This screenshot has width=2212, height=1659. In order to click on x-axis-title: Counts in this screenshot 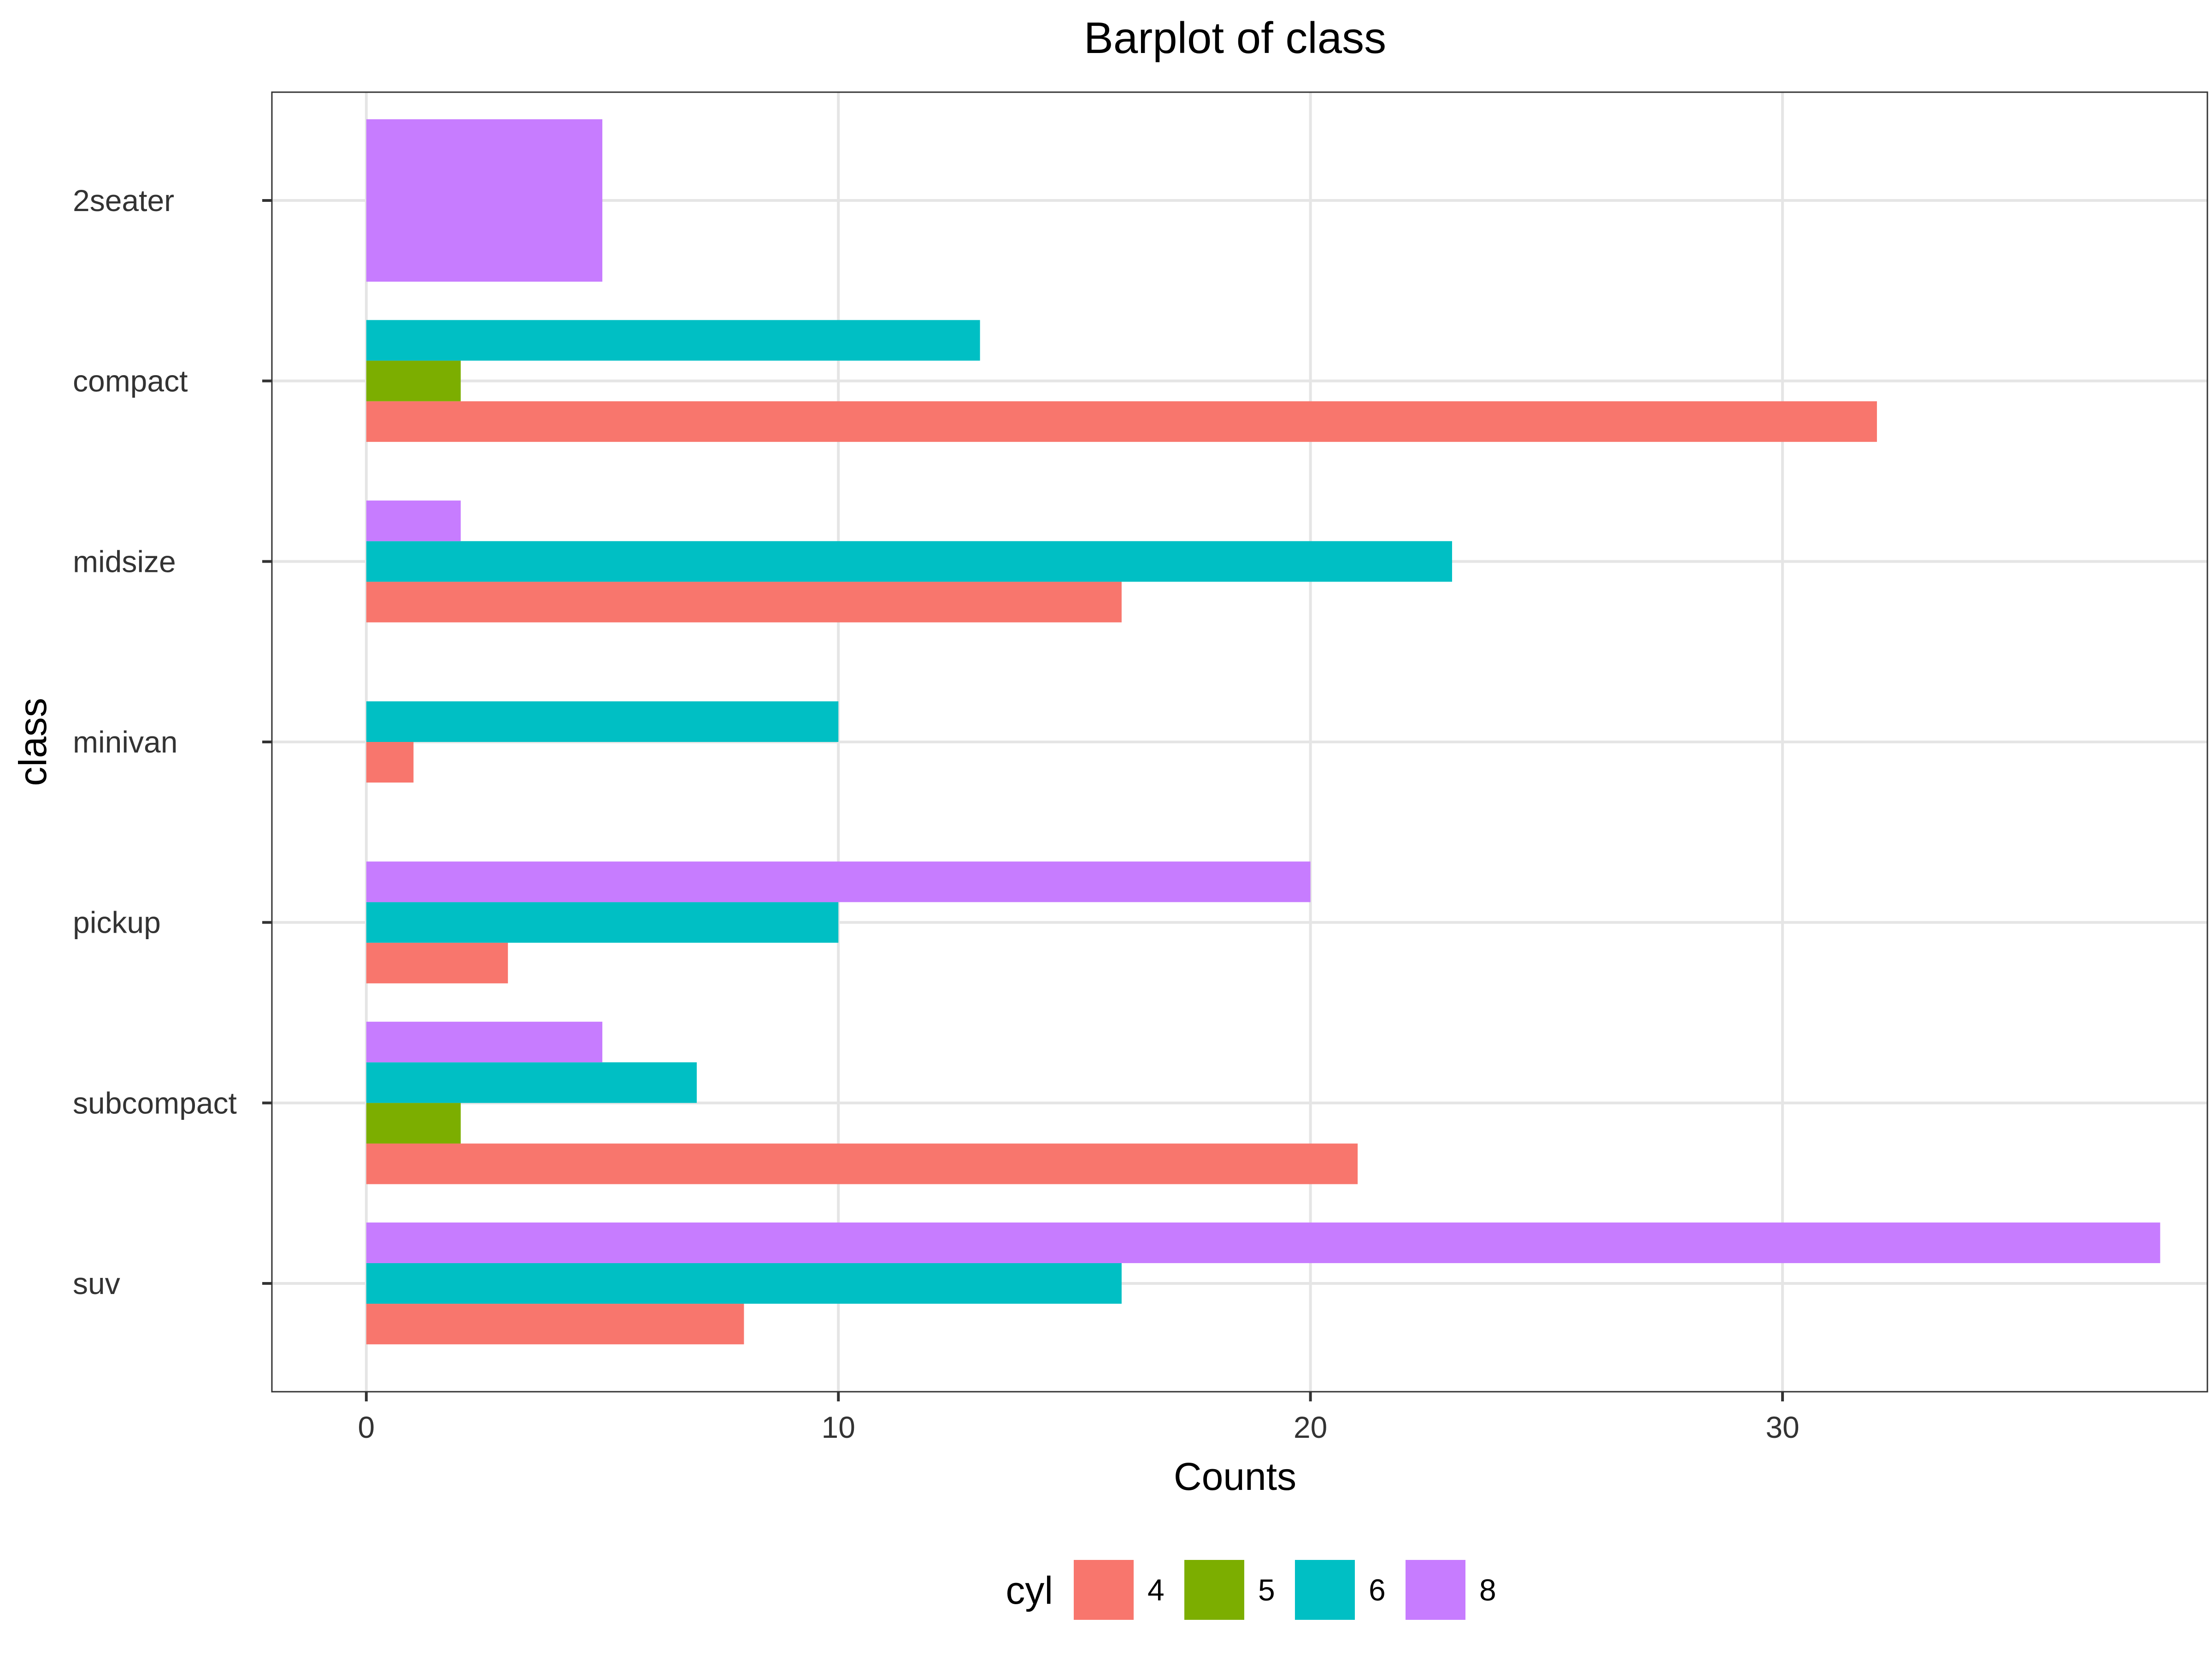, I will do `click(1235, 1476)`.